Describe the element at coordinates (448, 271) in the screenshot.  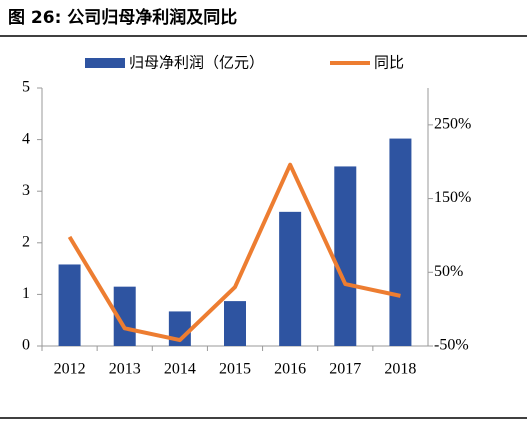
I see `y2-tick-label: 50%` at that location.